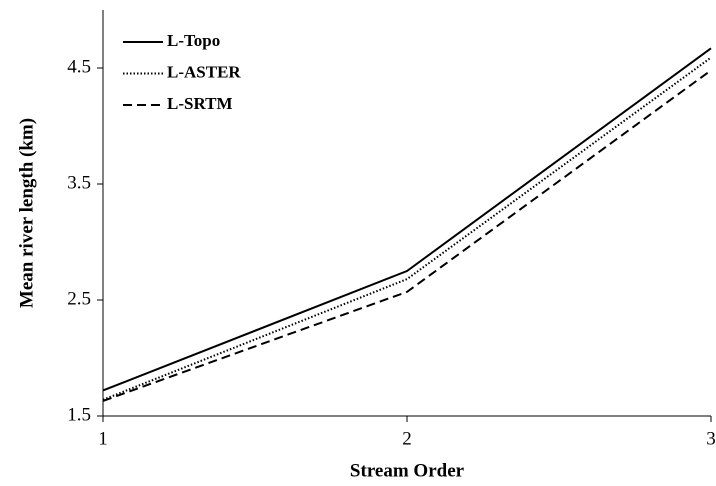  Describe the element at coordinates (103, 438) in the screenshot. I see `x-tick-label: 1` at that location.